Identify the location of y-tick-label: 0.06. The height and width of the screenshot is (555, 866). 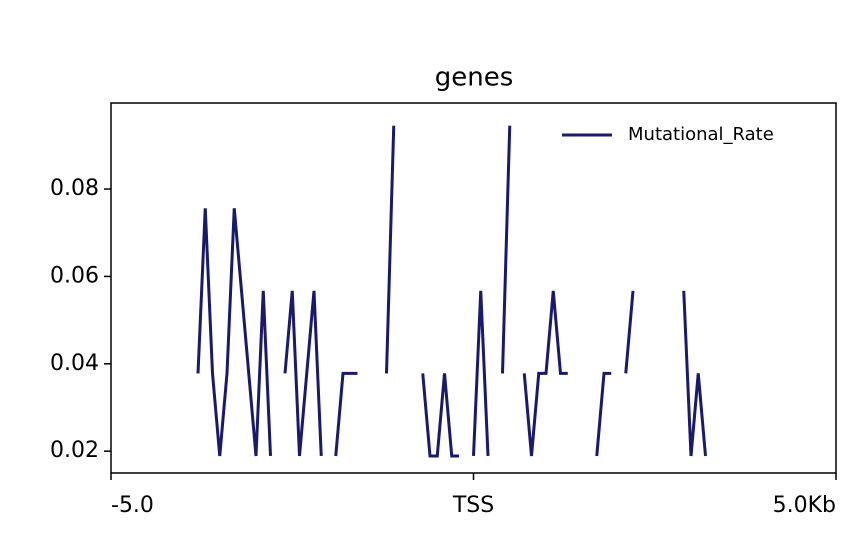
(74, 275).